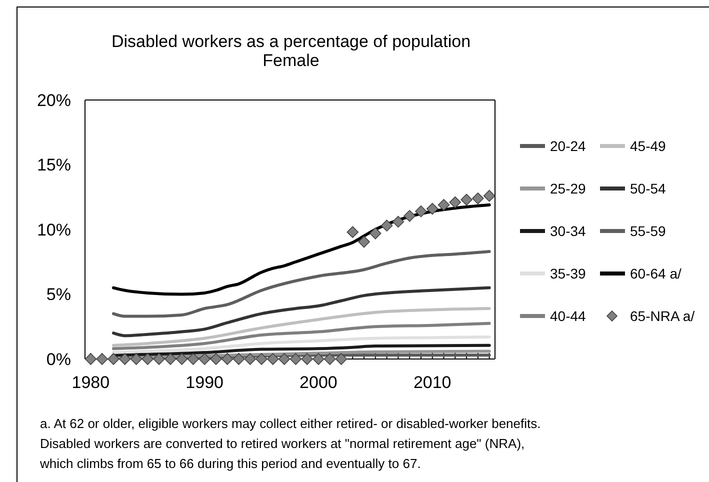 This screenshot has height=482, width=709. I want to click on x-tick-label: 1990, so click(205, 382).